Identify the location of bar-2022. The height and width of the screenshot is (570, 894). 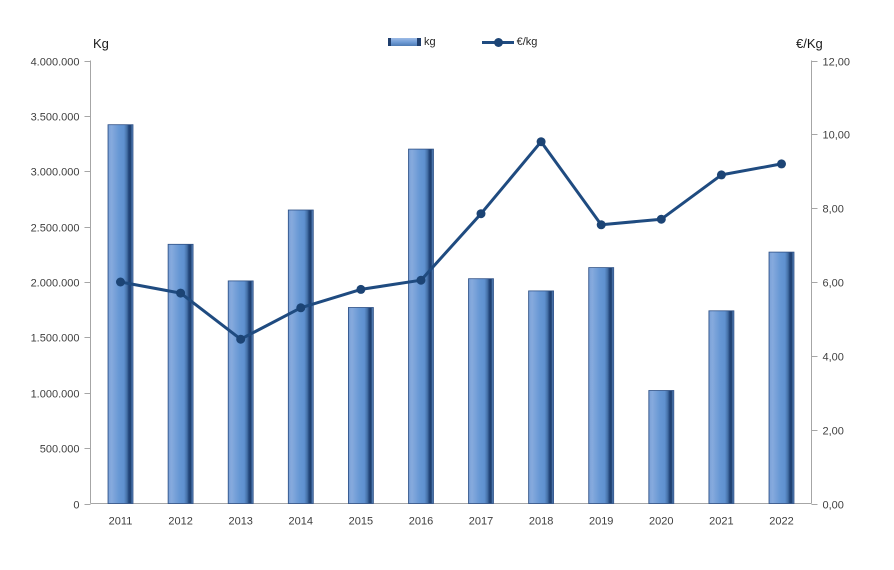
(781, 377).